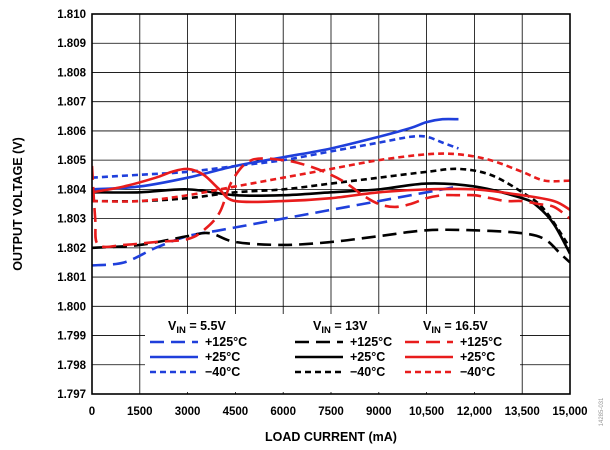 The height and width of the screenshot is (450, 610). What do you see at coordinates (331, 412) in the screenshot?
I see `x-tick-label: 7500` at bounding box center [331, 412].